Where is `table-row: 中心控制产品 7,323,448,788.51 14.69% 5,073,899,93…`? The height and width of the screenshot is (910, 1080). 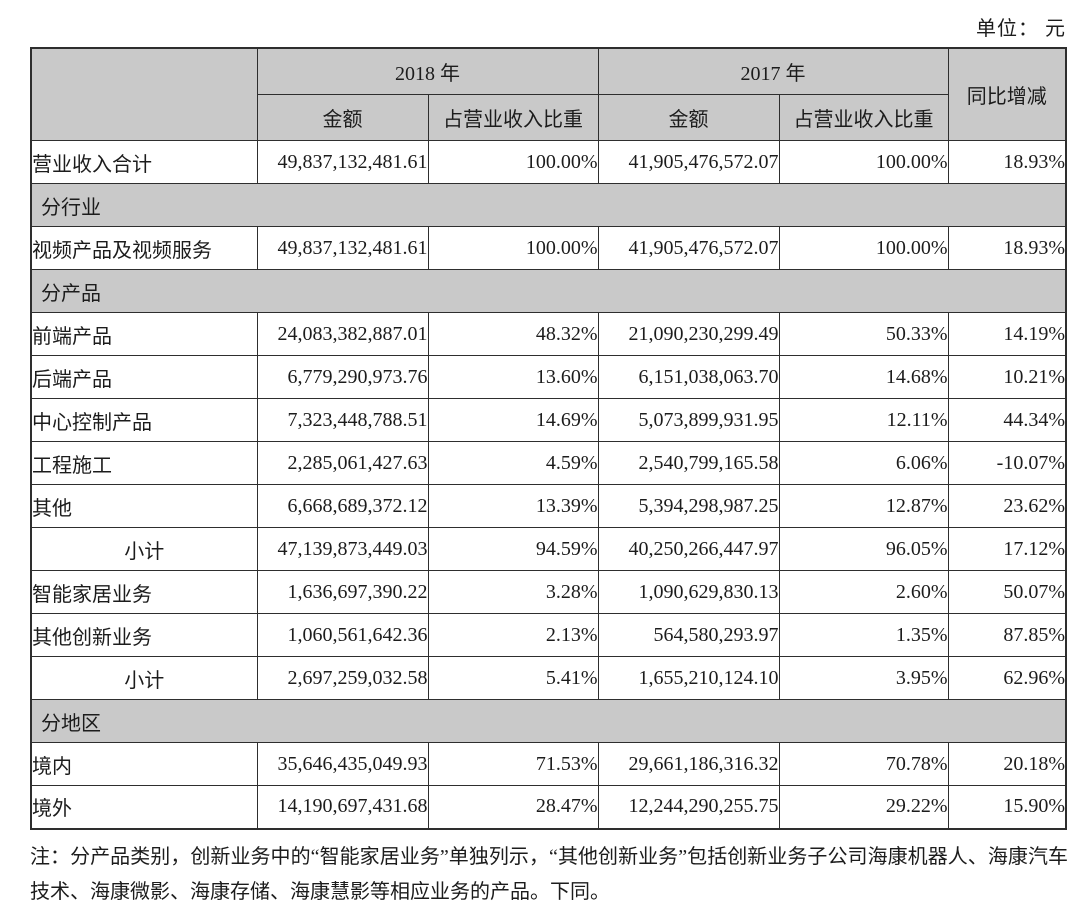 table-row: 中心控制产品 7,323,448,788.51 14.69% 5,073,899,93… is located at coordinates (548, 420).